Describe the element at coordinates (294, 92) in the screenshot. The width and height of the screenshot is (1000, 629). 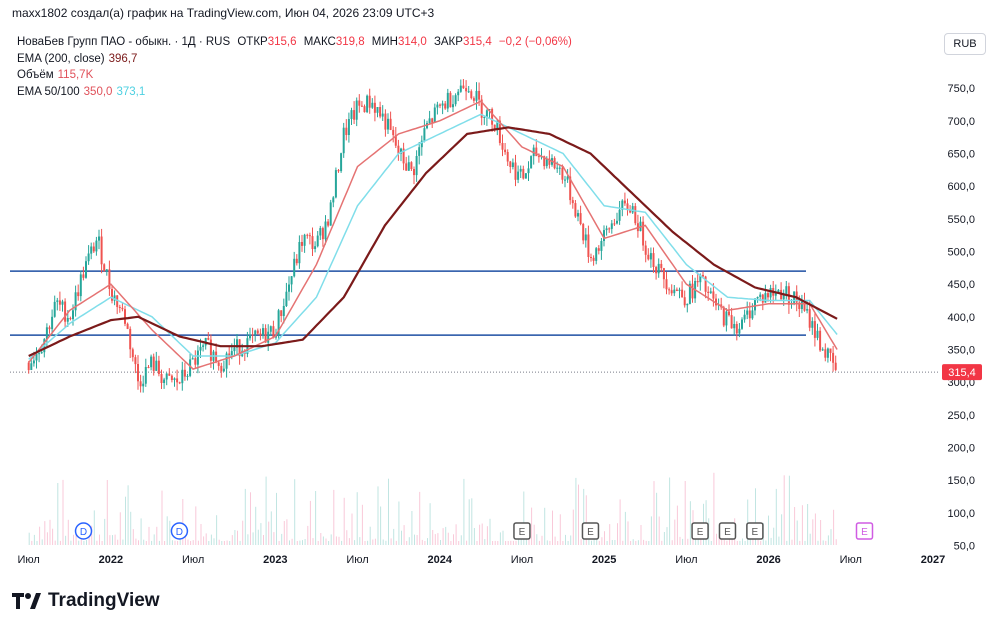
I see `legend-ema50100-row: EMA 50/100 350,0 373,1` at that location.